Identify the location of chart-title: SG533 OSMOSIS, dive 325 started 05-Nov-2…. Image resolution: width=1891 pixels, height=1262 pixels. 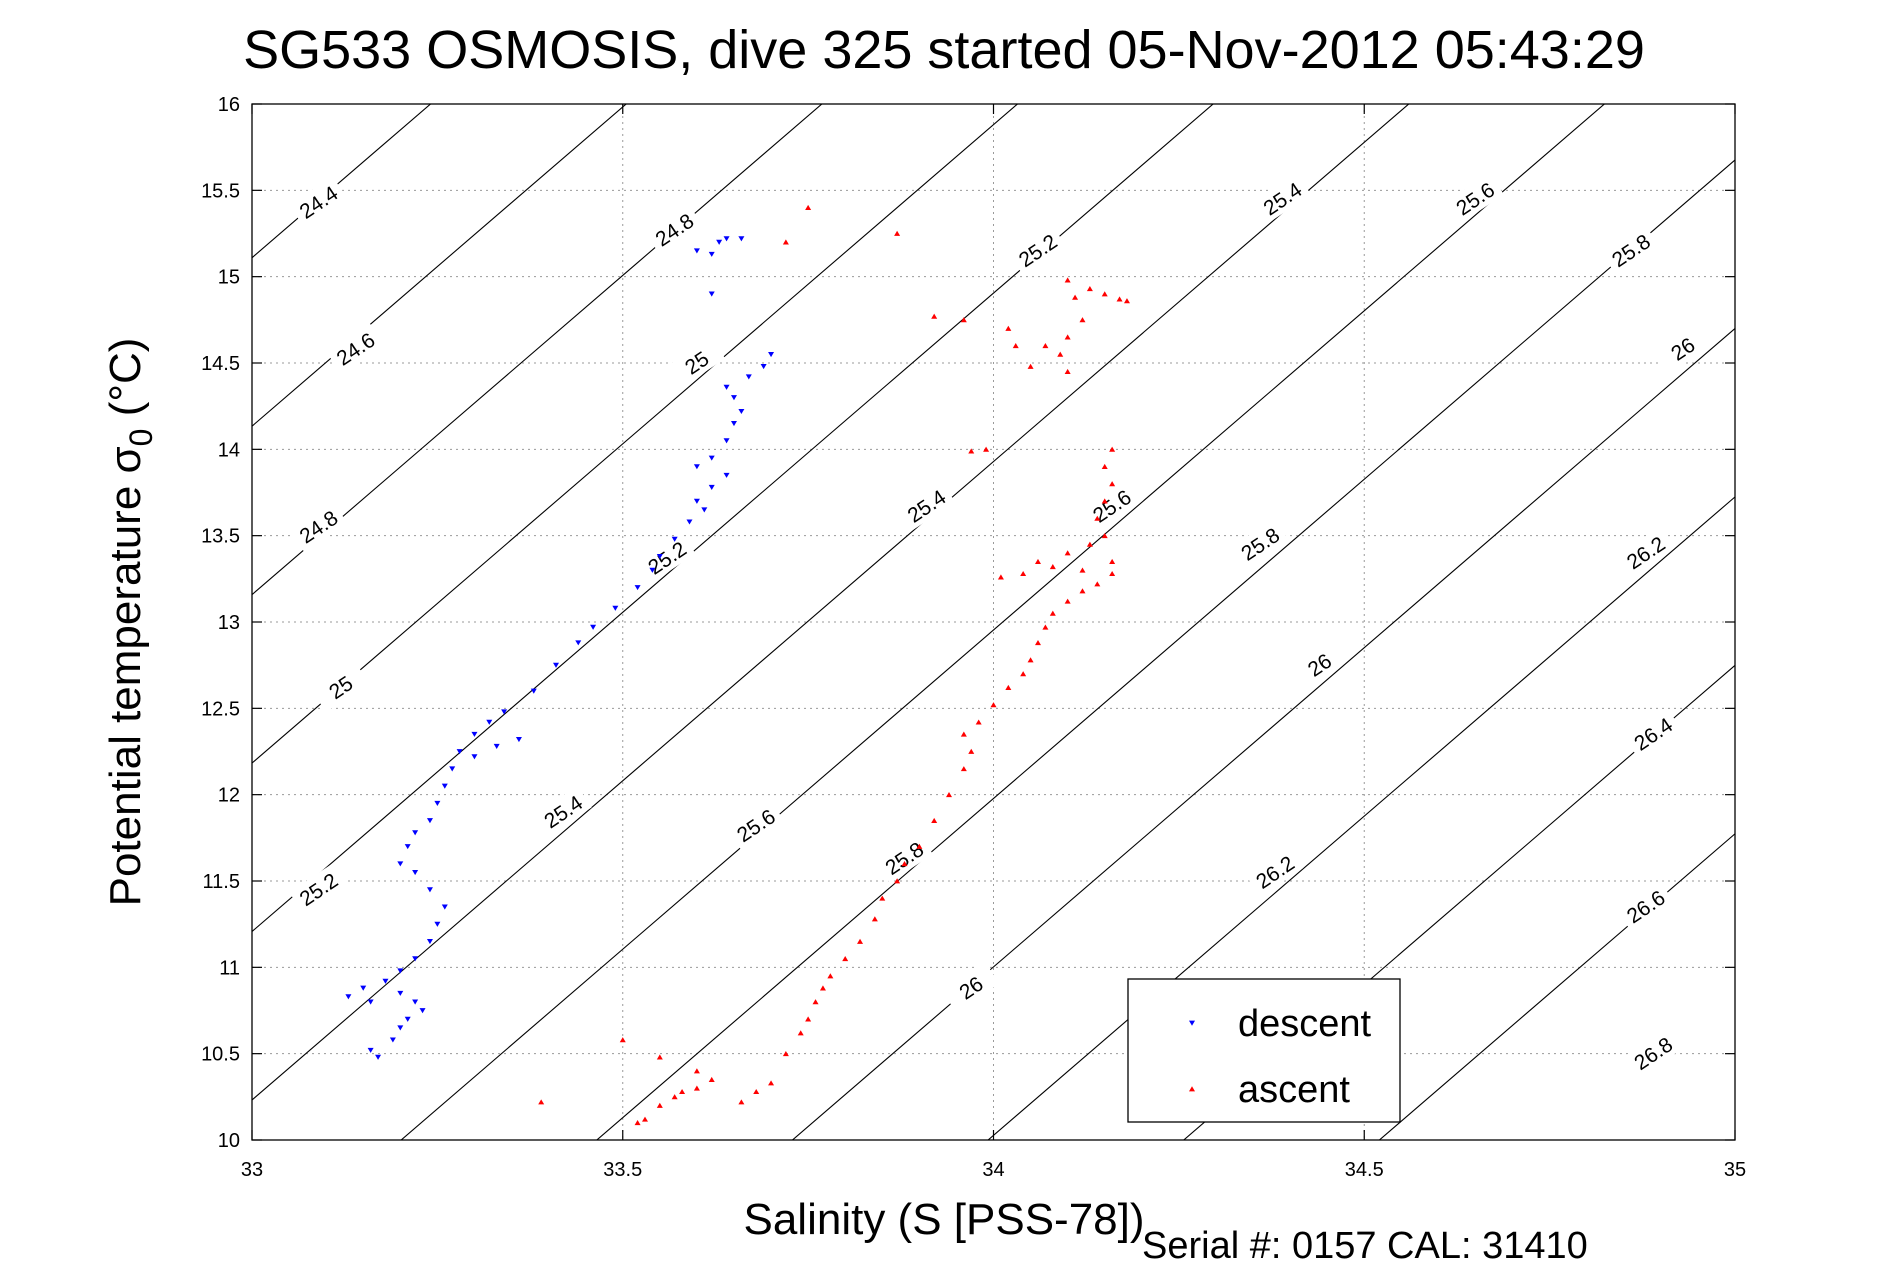
(944, 50).